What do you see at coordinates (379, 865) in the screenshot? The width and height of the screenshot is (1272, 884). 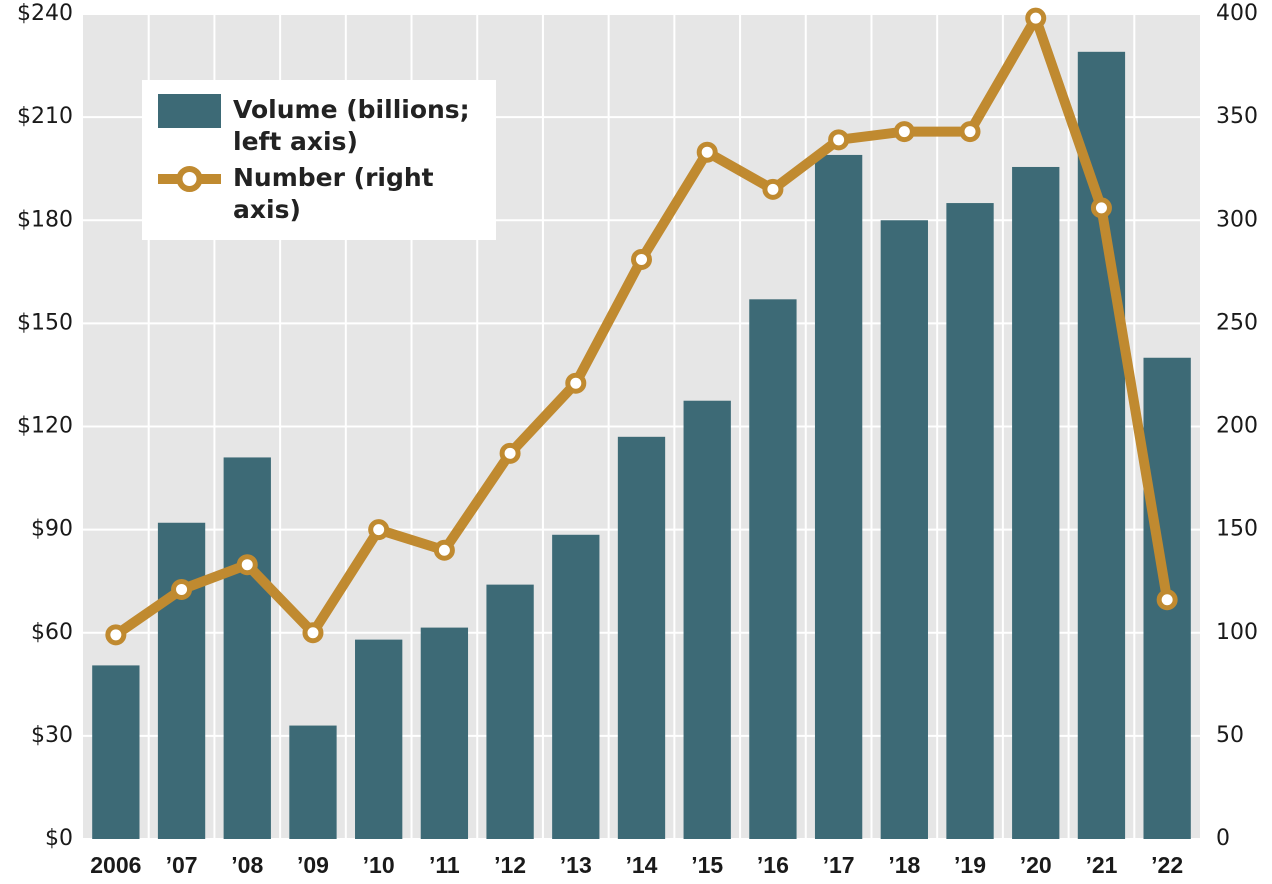 I see `x-tick-label: ’10` at bounding box center [379, 865].